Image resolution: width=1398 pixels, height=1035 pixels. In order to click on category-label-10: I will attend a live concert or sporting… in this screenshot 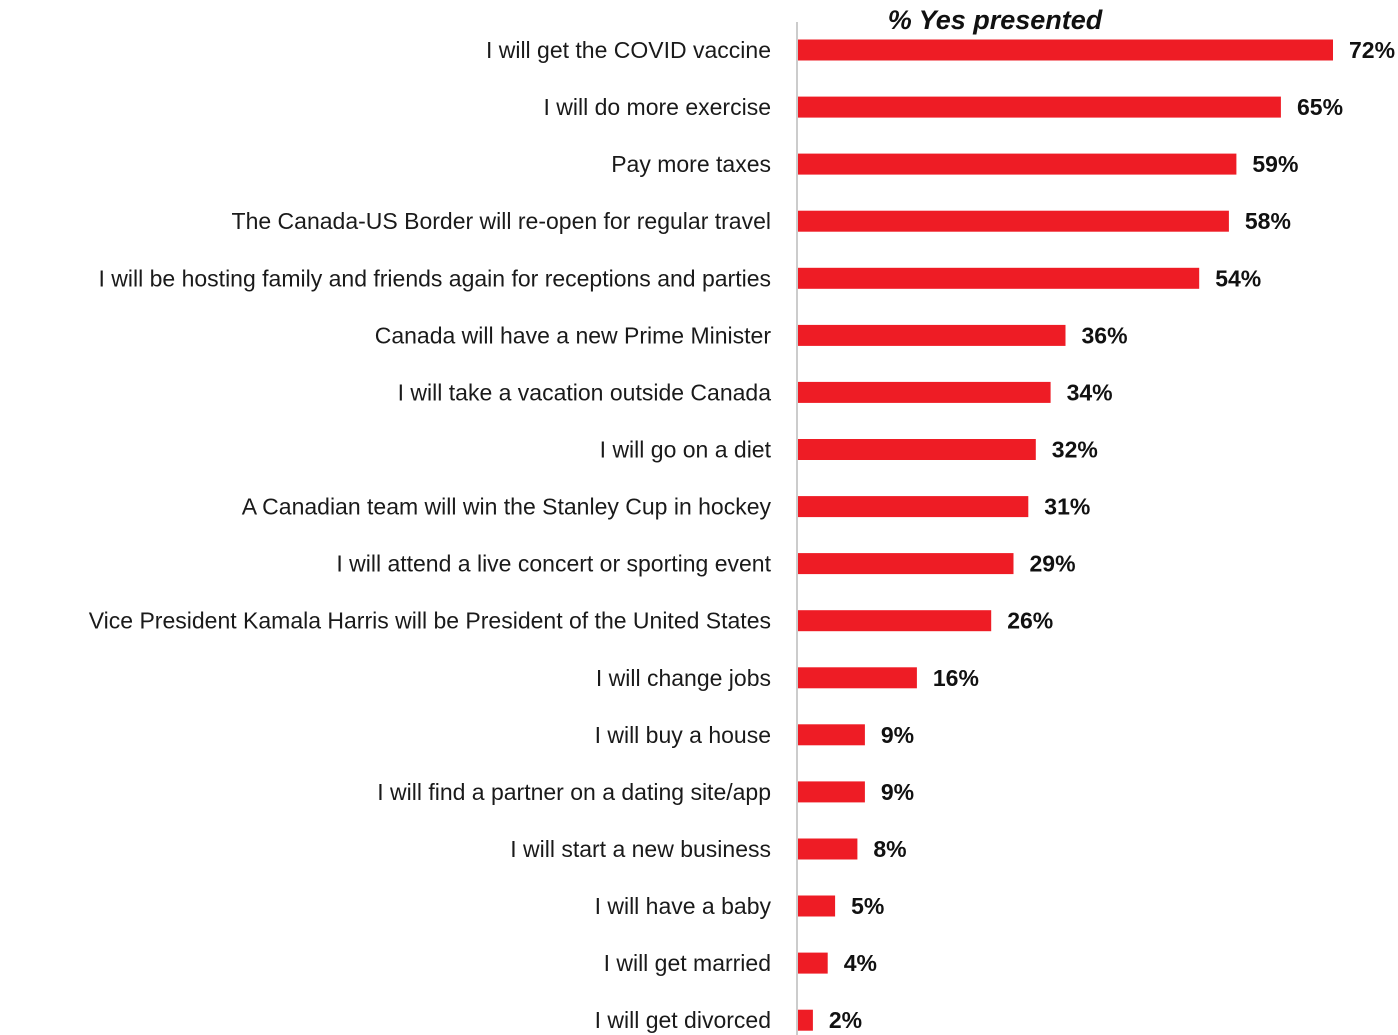, I will do `click(553, 564)`.